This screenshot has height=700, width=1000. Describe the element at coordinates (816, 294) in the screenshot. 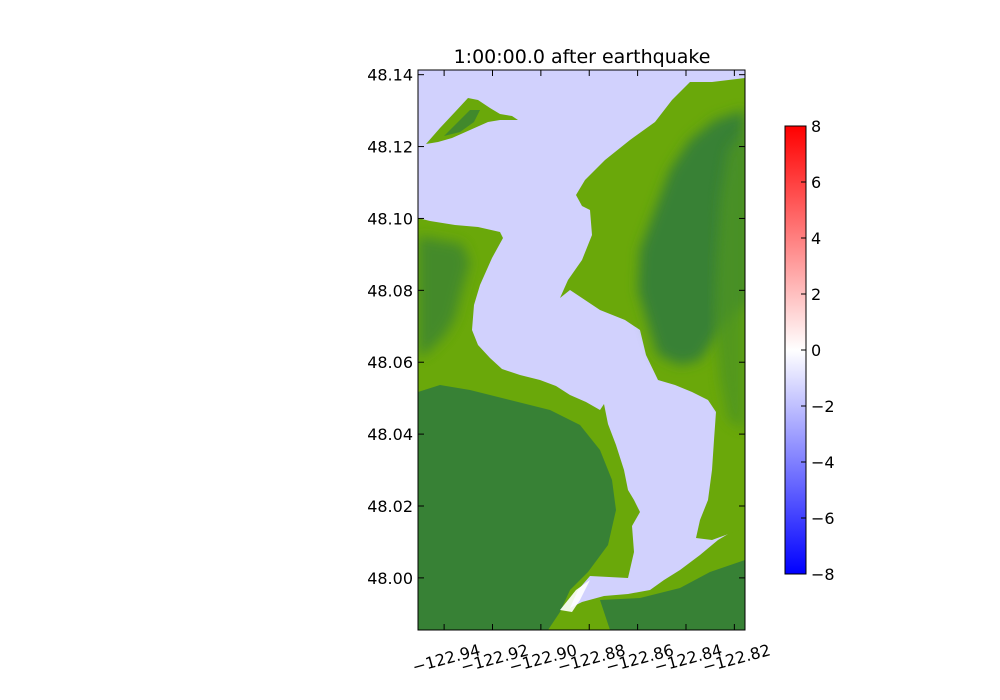

I see `colorbar-tick-label: 2` at that location.